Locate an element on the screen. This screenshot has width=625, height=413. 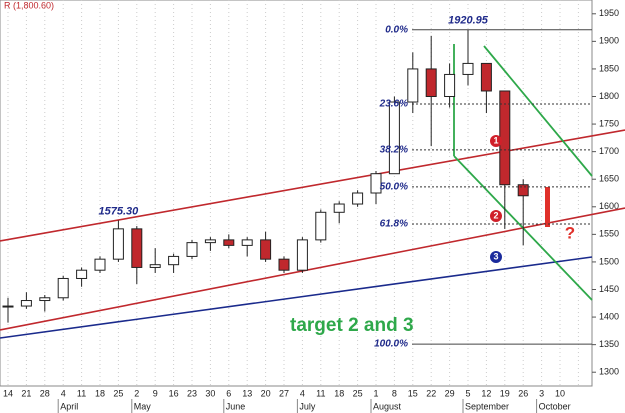
y-tick-label: 1600 is located at coordinates (609, 206).